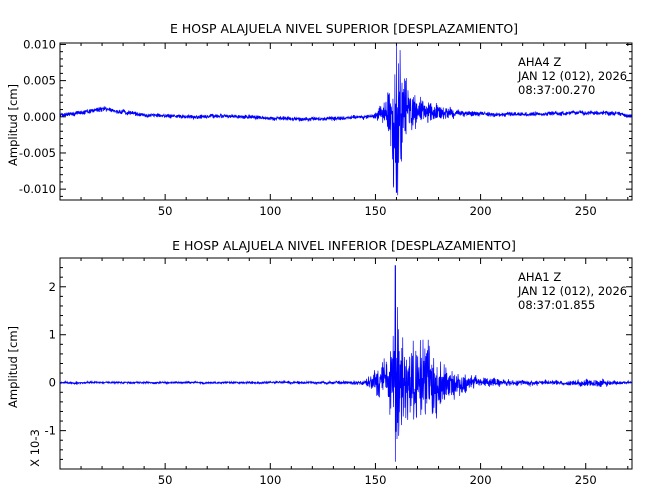 This screenshot has height=500, width=650. What do you see at coordinates (52, 335) in the screenshot?
I see `y-tick-label: 1` at bounding box center [52, 335].